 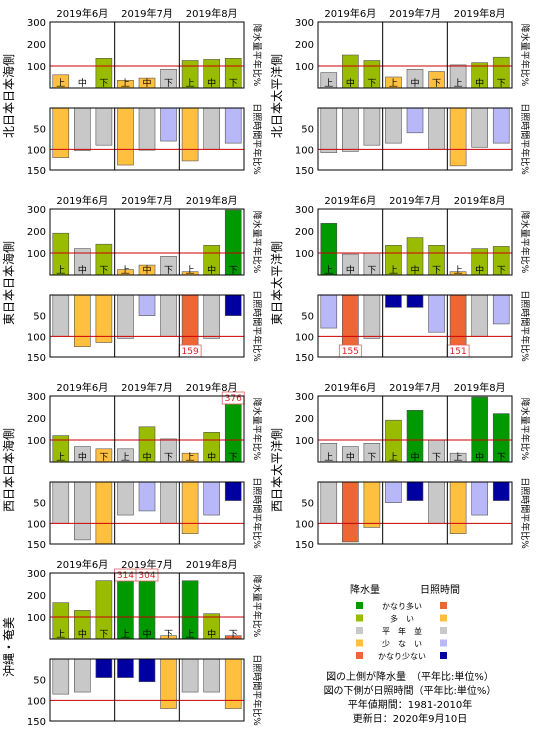 I want to click on region-title: 北日本日本海側, so click(x=8, y=96).